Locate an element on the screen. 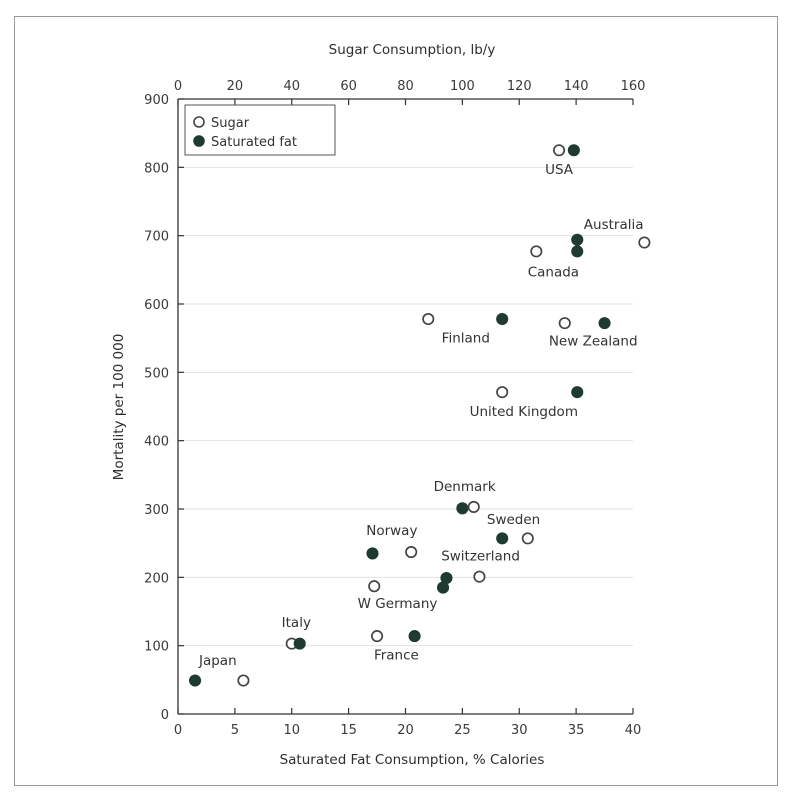 The image size is (792, 800). sugar-point-united-kingdom is located at coordinates (502, 392).